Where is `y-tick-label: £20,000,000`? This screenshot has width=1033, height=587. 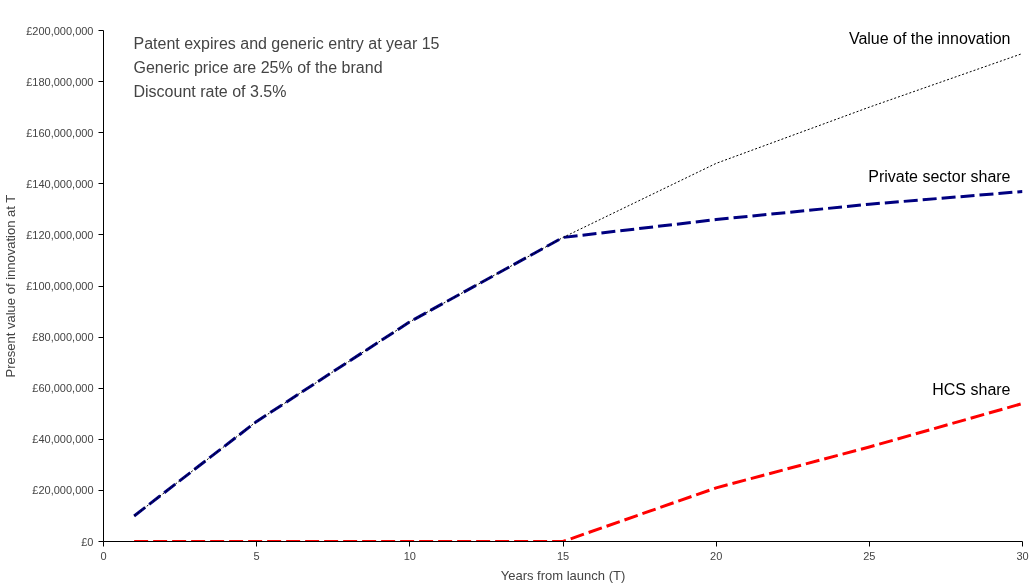 y-tick-label: £20,000,000 is located at coordinates (63, 490).